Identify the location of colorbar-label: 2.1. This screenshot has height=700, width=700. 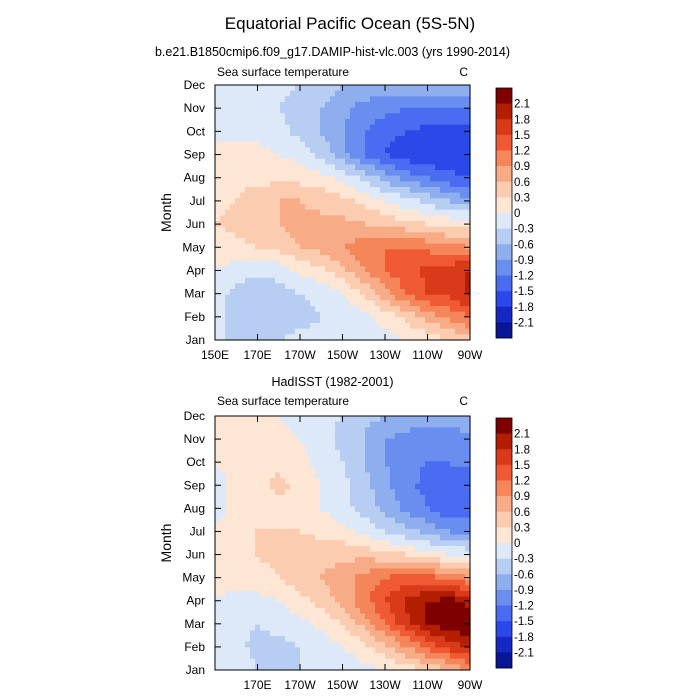
(522, 105).